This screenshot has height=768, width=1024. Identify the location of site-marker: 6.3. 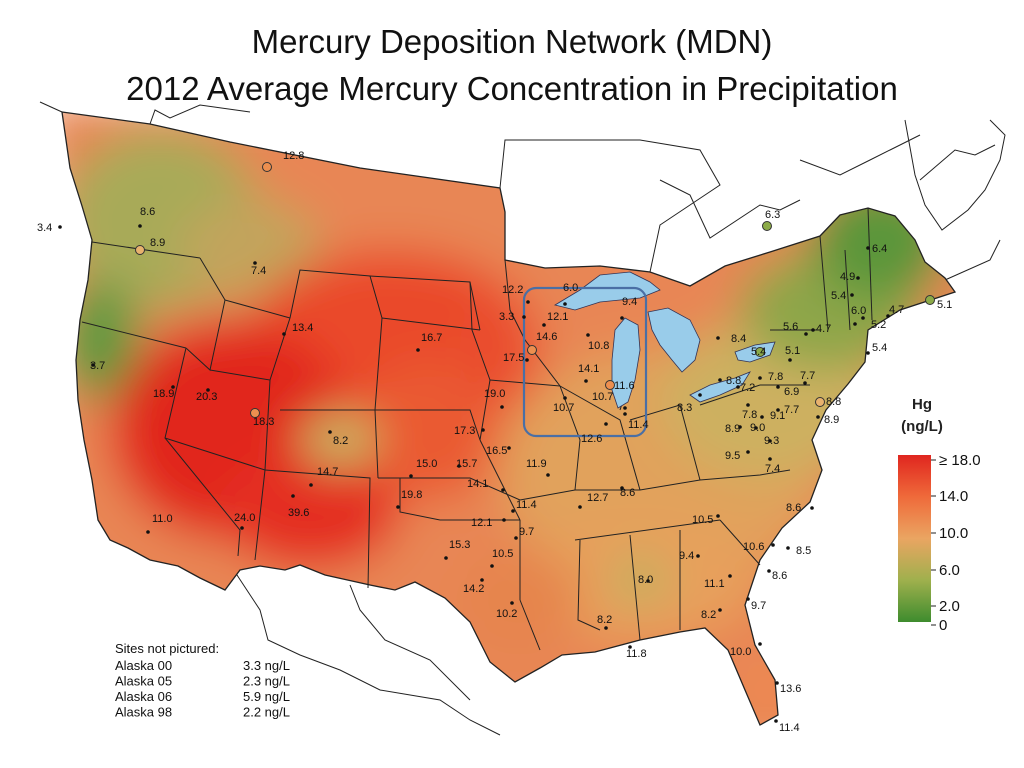
(771, 220).